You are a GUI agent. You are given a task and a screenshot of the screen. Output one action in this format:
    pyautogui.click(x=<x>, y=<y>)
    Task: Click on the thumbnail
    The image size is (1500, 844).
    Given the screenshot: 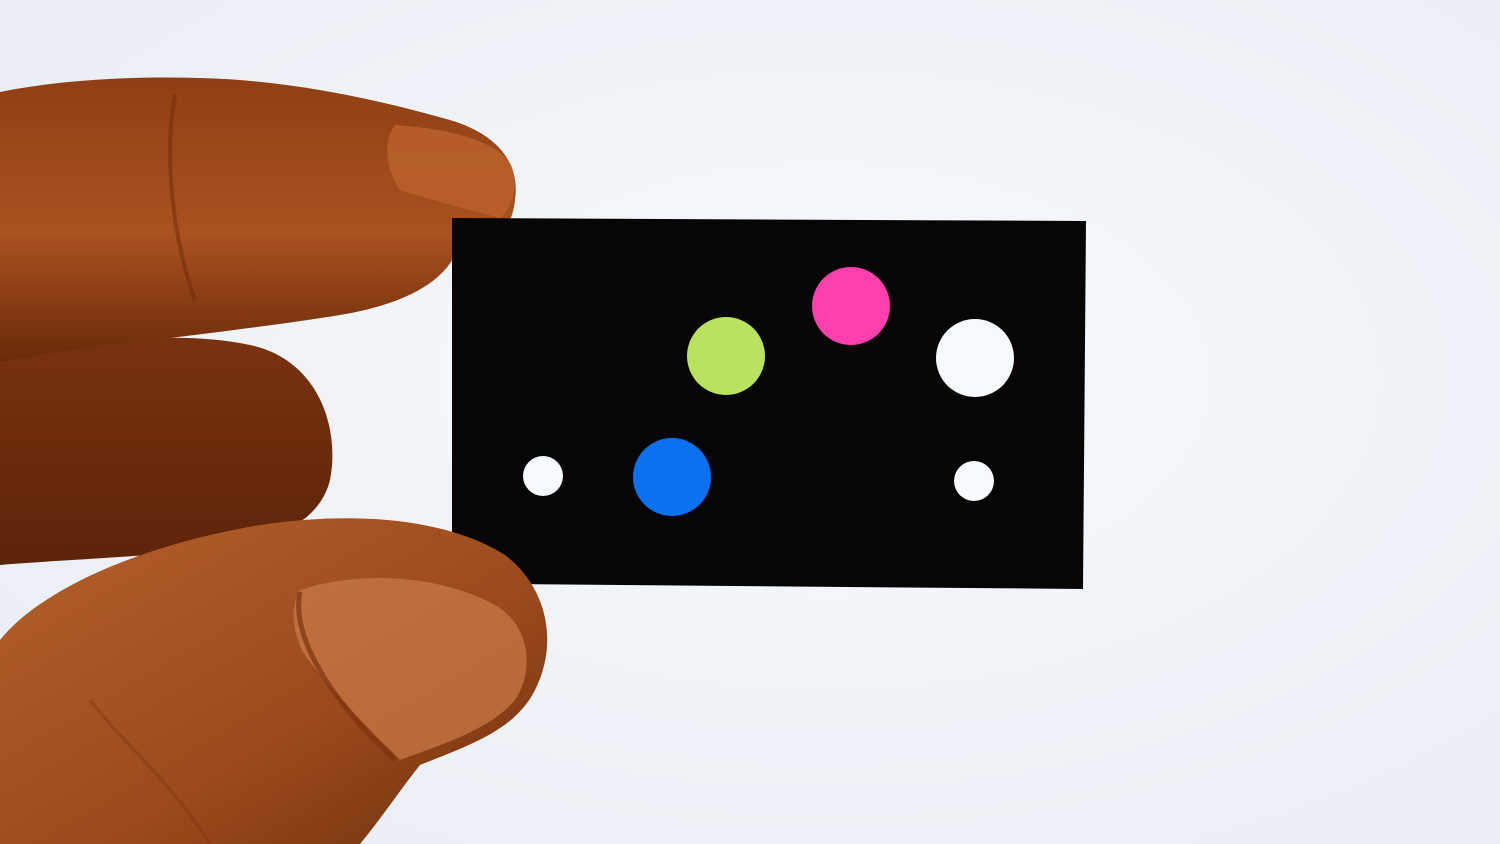 What is the action you would take?
    pyautogui.click(x=410, y=669)
    